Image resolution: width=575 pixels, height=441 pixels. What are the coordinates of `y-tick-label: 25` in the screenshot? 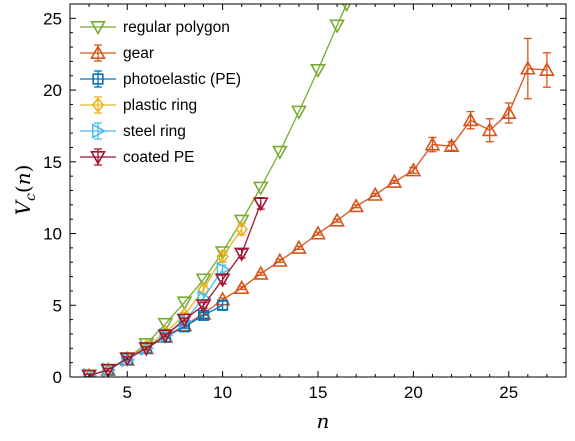 It's located at (52, 18).